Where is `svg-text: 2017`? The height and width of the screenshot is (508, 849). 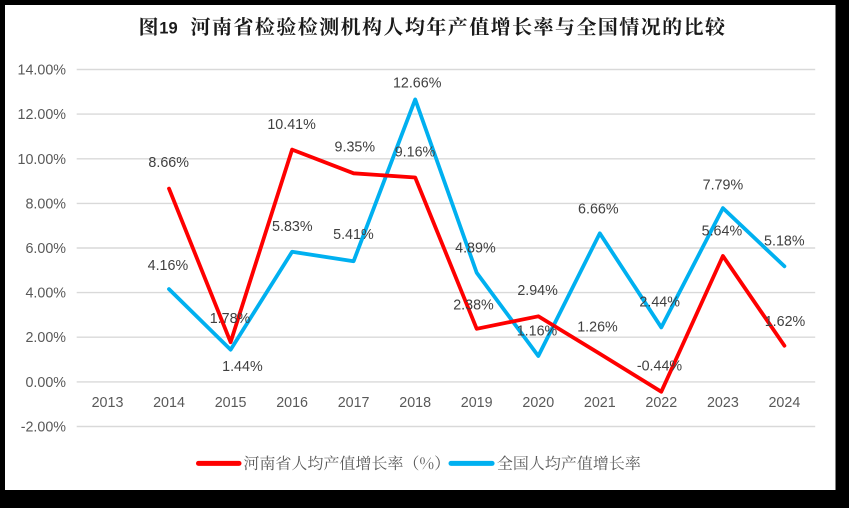
svg-text: 2017 is located at coordinates (354, 403).